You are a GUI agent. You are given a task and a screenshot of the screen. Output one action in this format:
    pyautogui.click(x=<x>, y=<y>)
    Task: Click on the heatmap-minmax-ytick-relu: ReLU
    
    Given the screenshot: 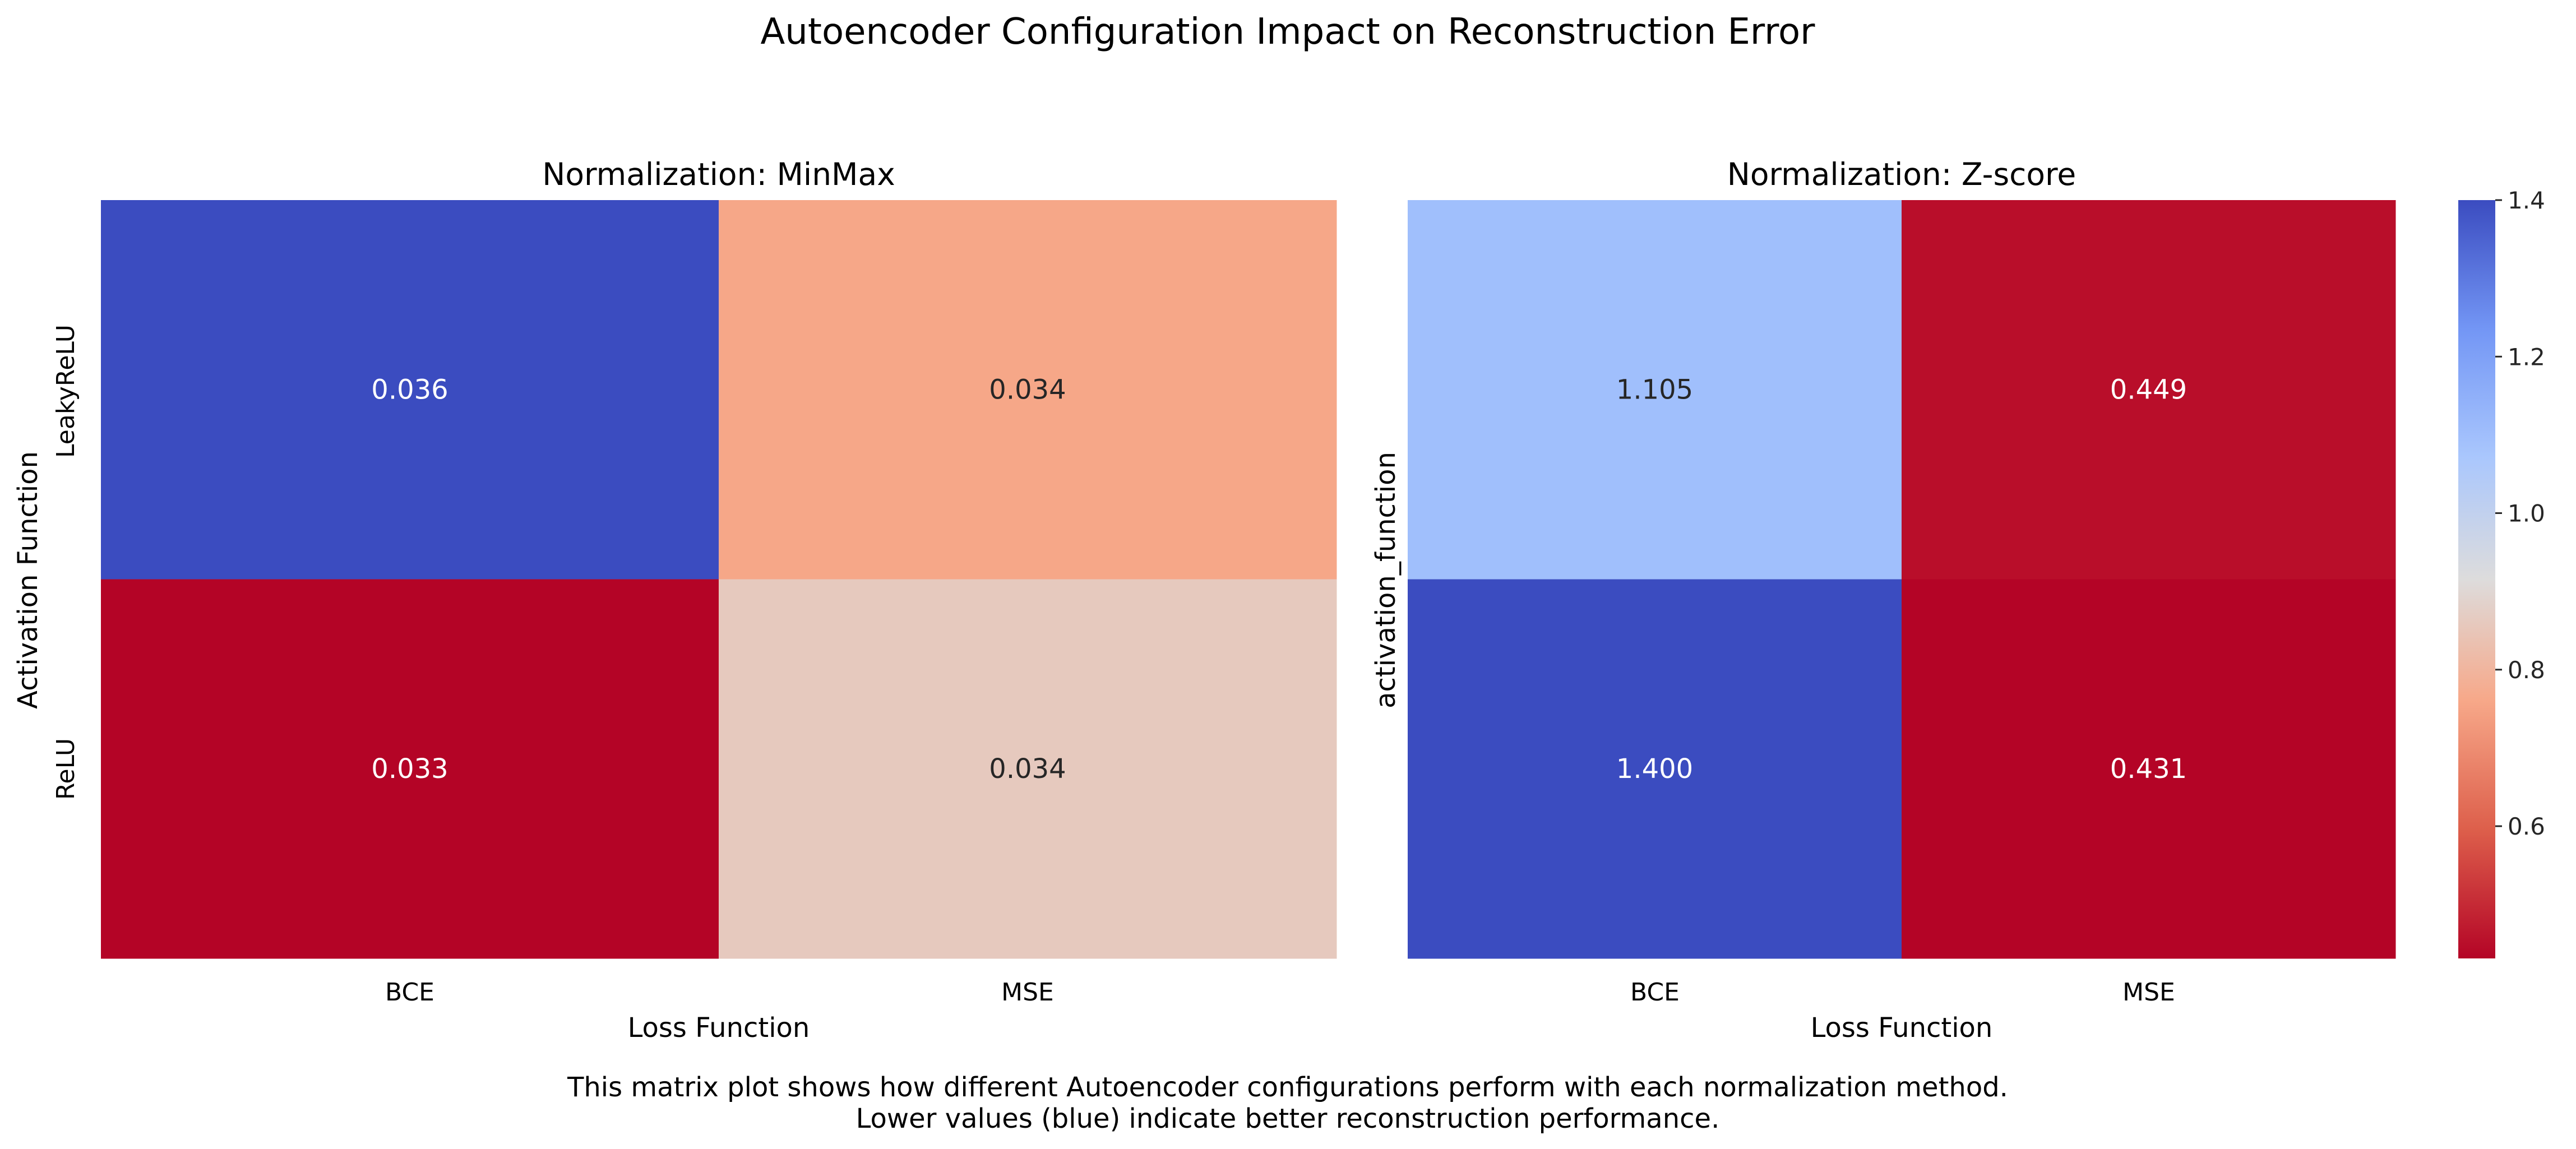 What is the action you would take?
    pyautogui.click(x=66, y=769)
    